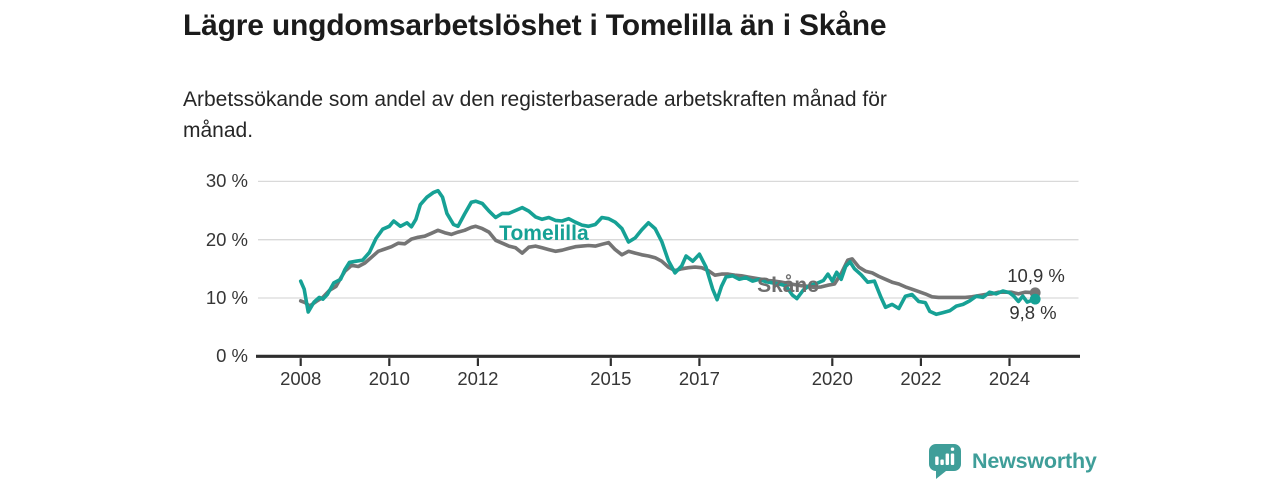 The width and height of the screenshot is (1280, 480). I want to click on newsworthy-logo-icon, so click(945, 461).